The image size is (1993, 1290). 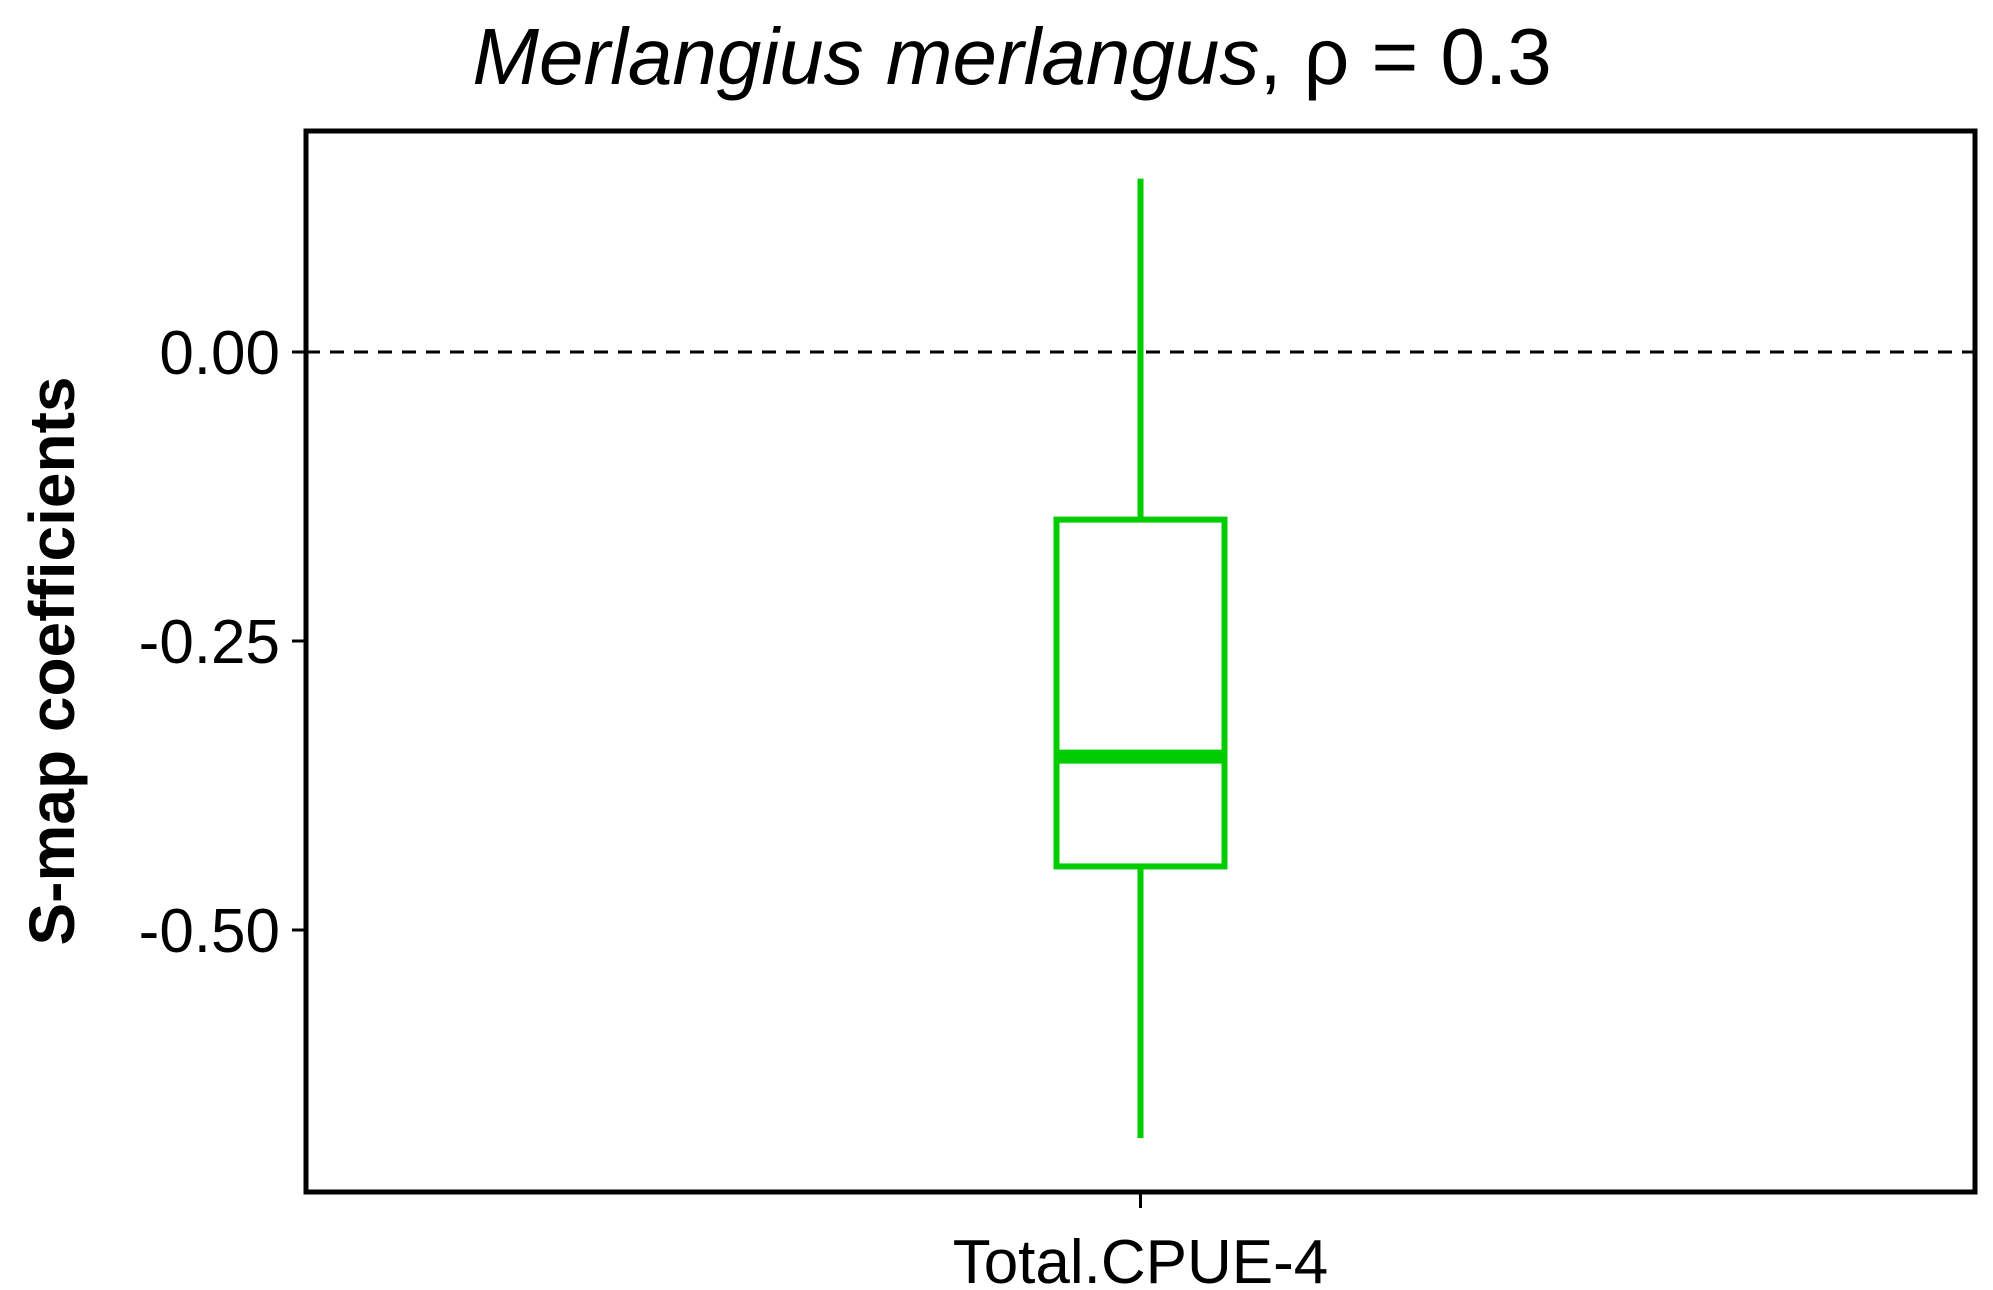 I want to click on y-tick-label-1: -0.25, so click(x=209, y=642).